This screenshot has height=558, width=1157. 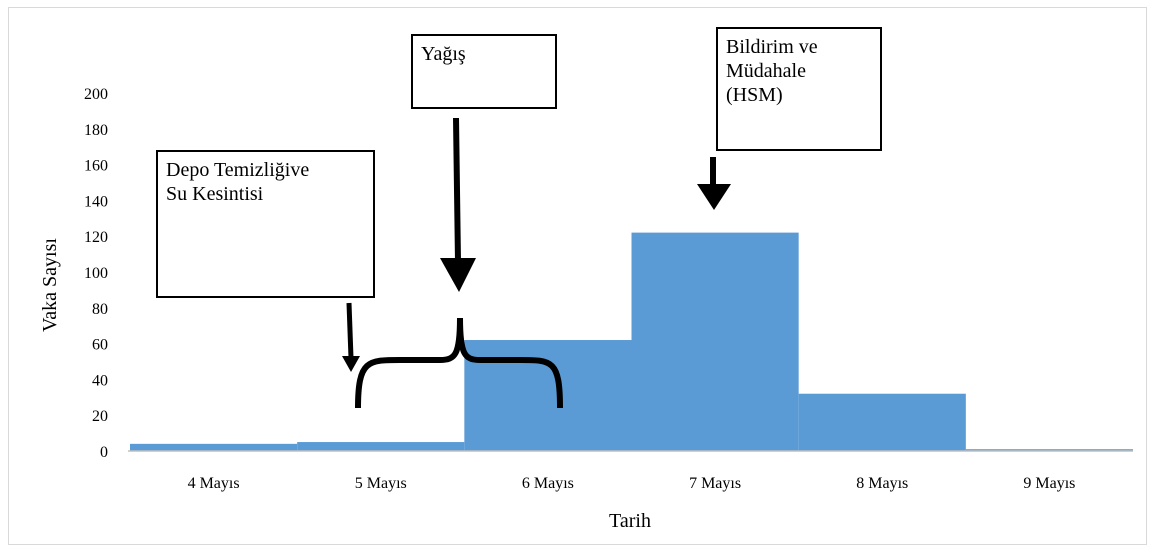 I want to click on x-tick-label: 7 Mayıs, so click(x=715, y=483).